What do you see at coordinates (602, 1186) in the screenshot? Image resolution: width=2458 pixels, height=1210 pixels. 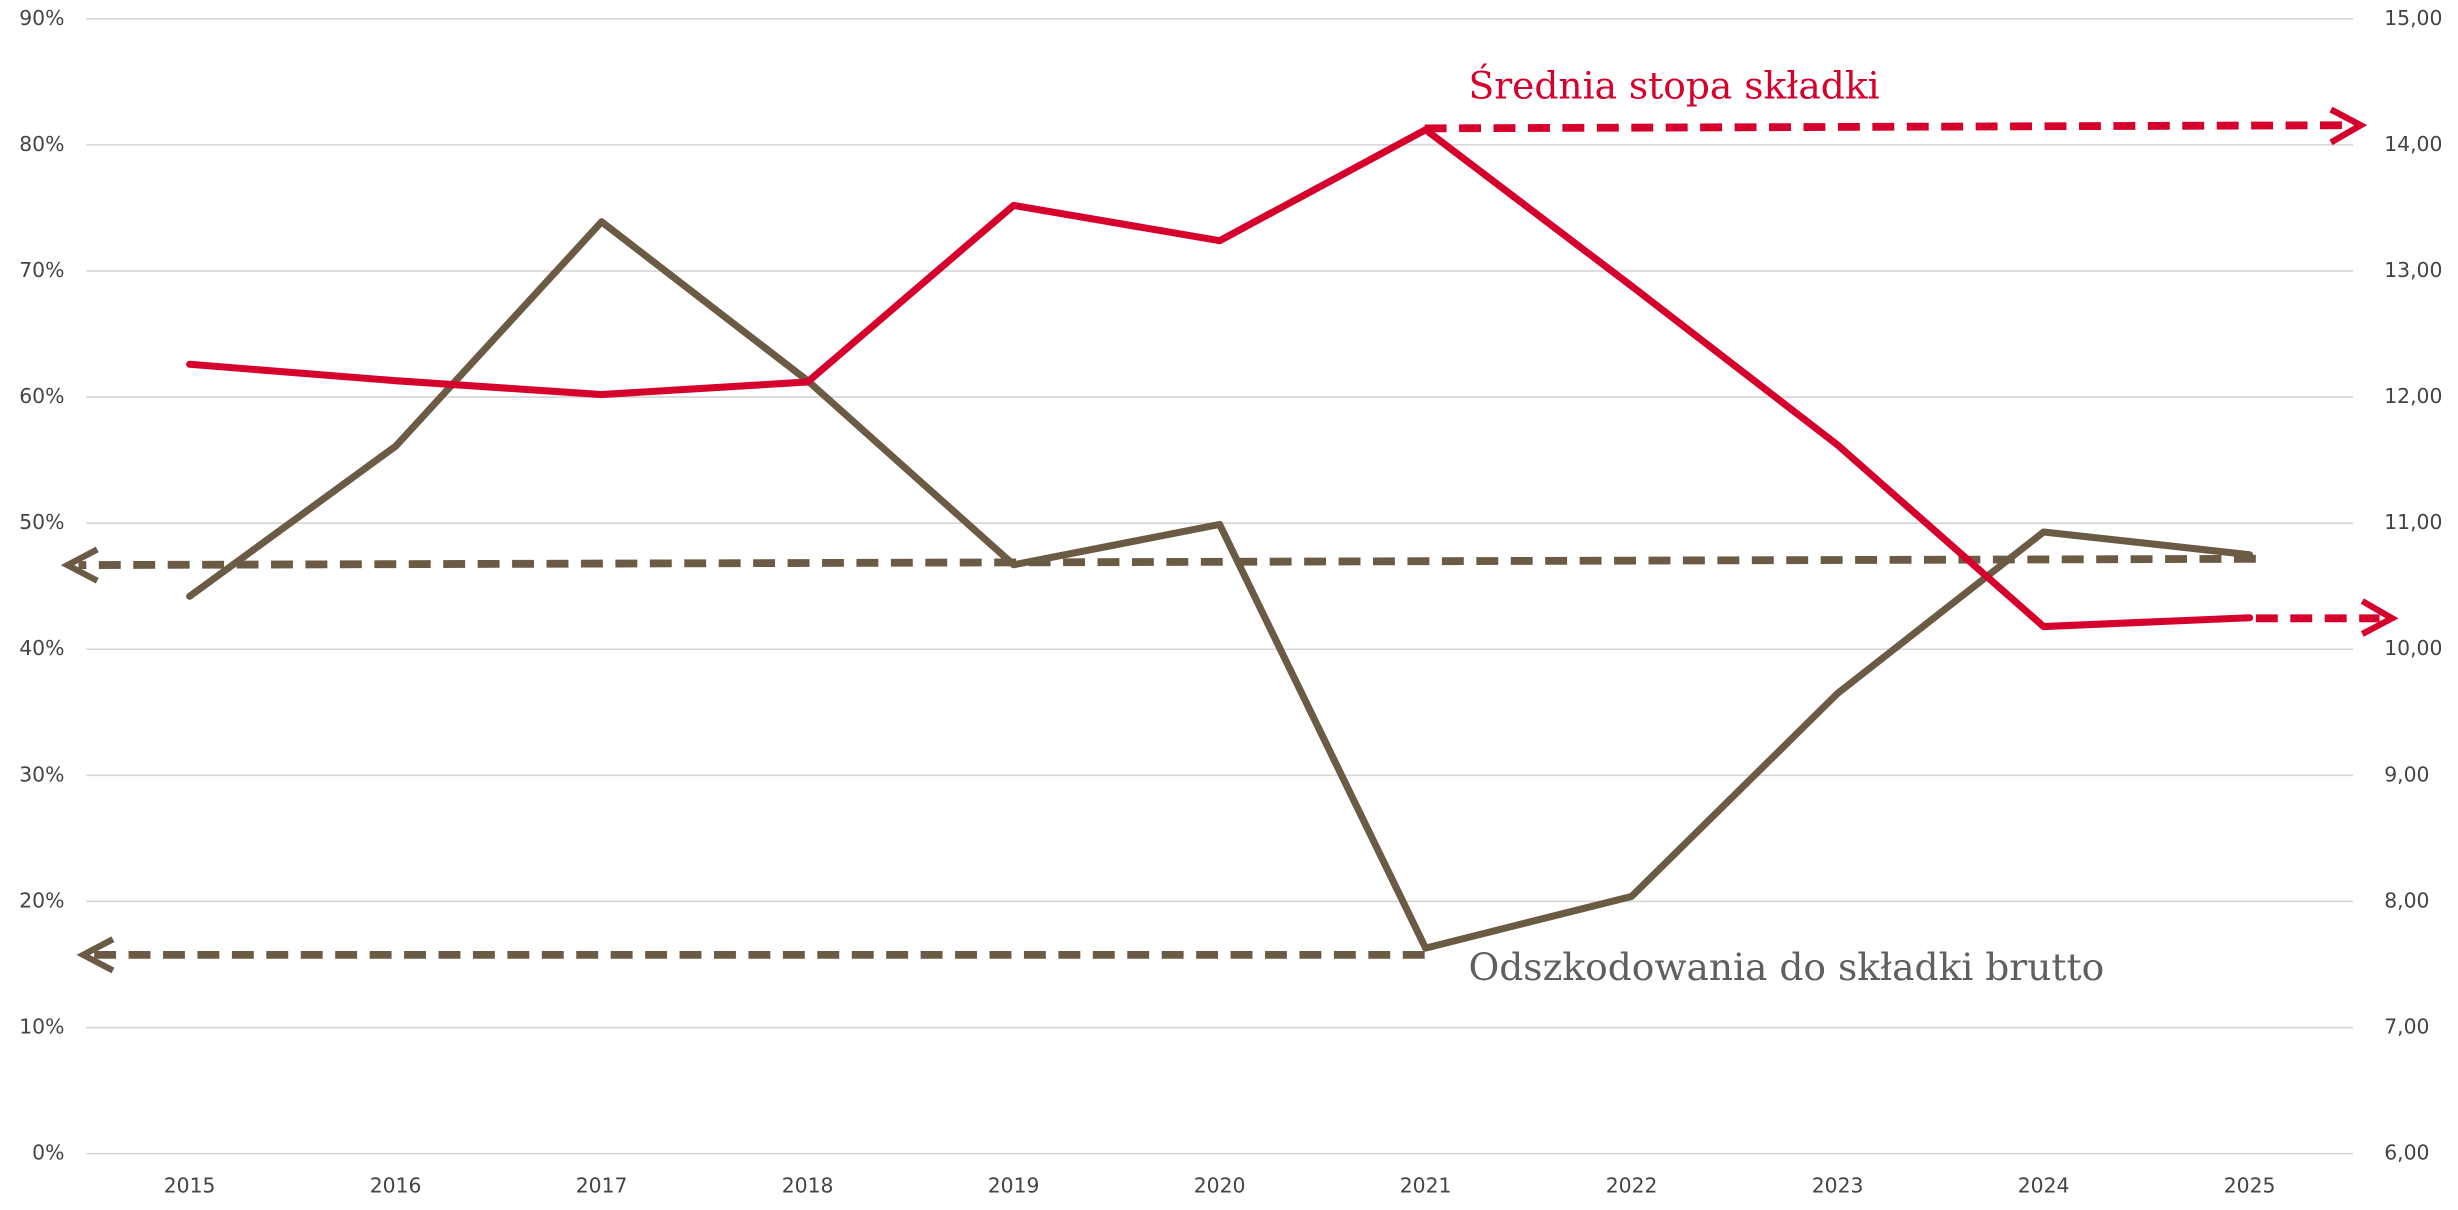 I see `x-tick-label: 2017` at bounding box center [602, 1186].